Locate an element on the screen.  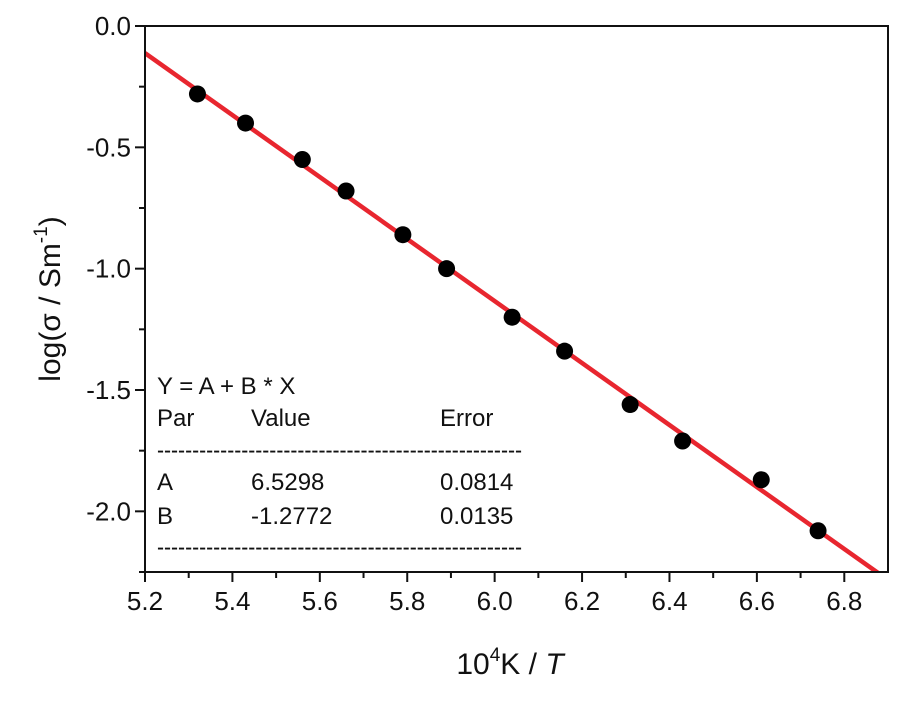
x-tick-label: 6.2 is located at coordinates (582, 601).